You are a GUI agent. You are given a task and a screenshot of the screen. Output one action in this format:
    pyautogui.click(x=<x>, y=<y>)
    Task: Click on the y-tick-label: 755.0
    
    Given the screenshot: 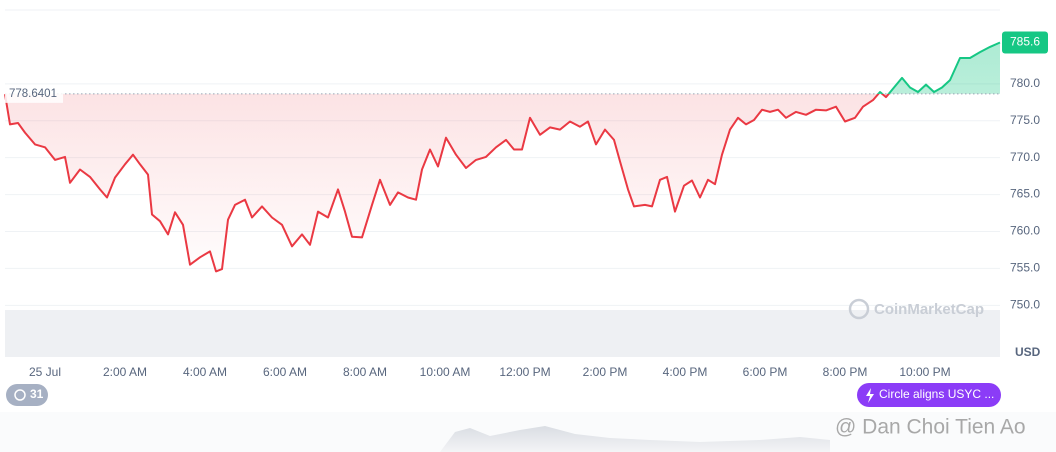 What is the action you would take?
    pyautogui.click(x=1025, y=268)
    